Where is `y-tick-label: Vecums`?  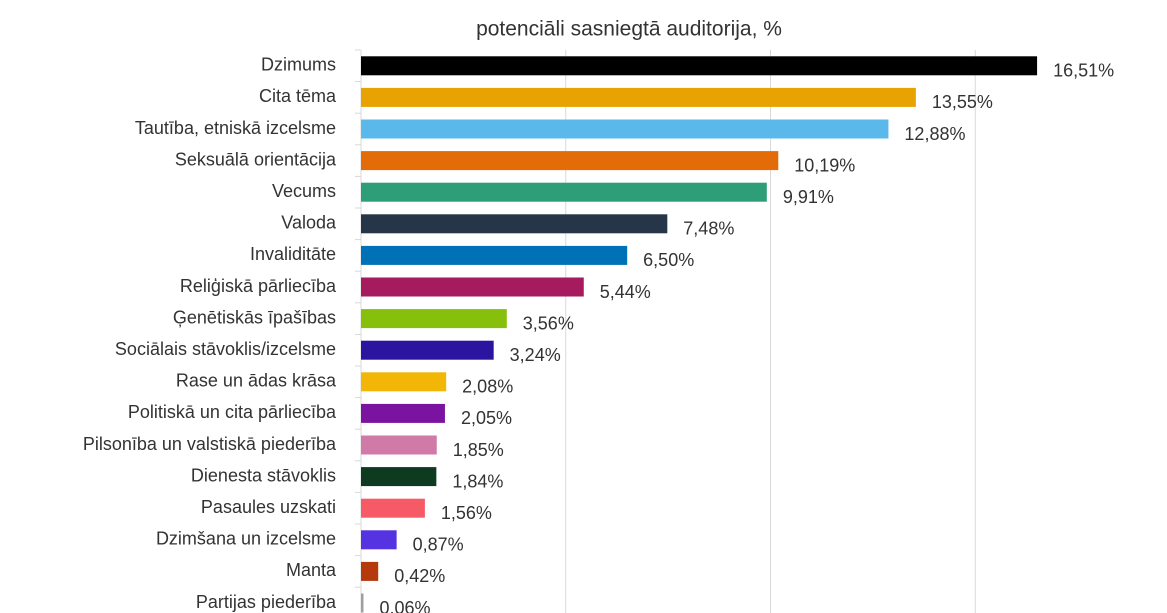 y-tick-label: Vecums is located at coordinates (304, 191).